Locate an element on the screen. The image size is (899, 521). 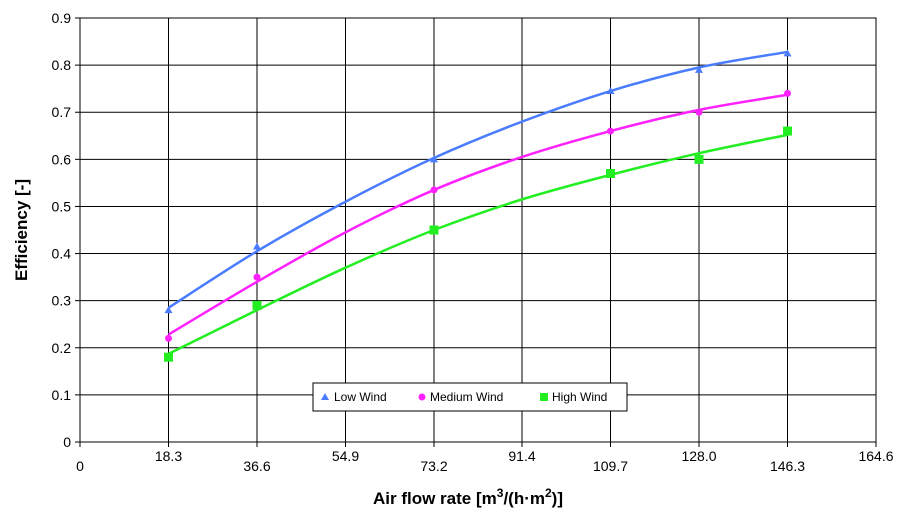
y-axis-label: Efficiency [-] is located at coordinates (21, 230).